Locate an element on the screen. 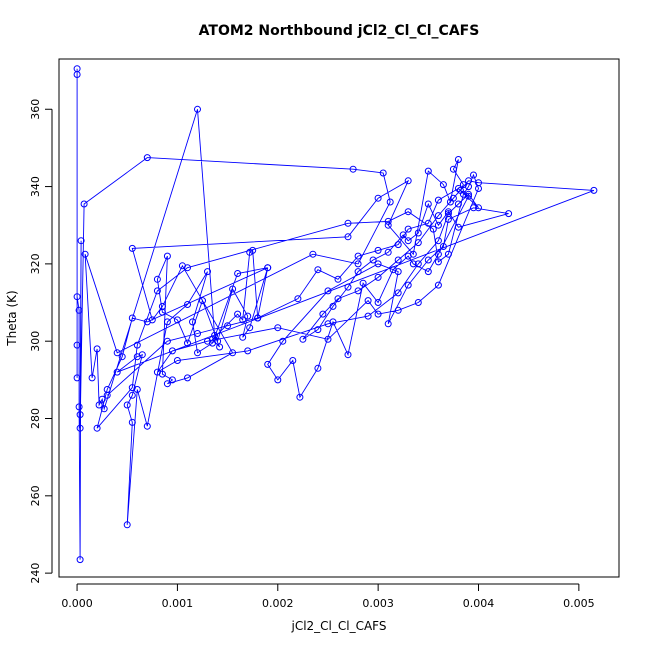 The height and width of the screenshot is (650, 650). x-tick-label: 0.002 is located at coordinates (278, 603).